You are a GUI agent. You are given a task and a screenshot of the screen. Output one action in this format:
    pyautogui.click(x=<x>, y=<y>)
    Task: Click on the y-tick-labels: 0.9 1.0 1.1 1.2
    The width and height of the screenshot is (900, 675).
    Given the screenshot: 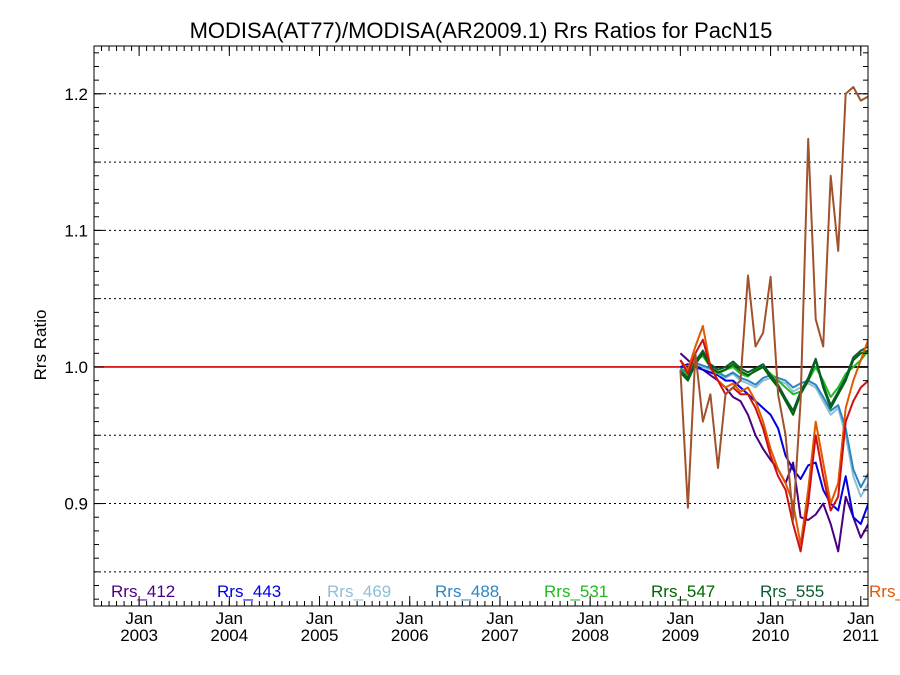 What is the action you would take?
    pyautogui.click(x=76, y=299)
    